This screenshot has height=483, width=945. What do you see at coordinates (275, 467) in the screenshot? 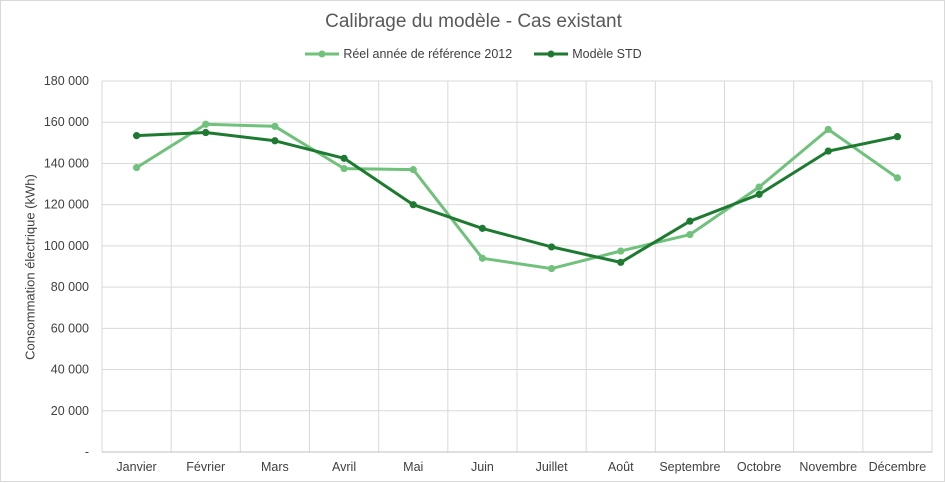
I see `x-tick-label: Mars` at bounding box center [275, 467].